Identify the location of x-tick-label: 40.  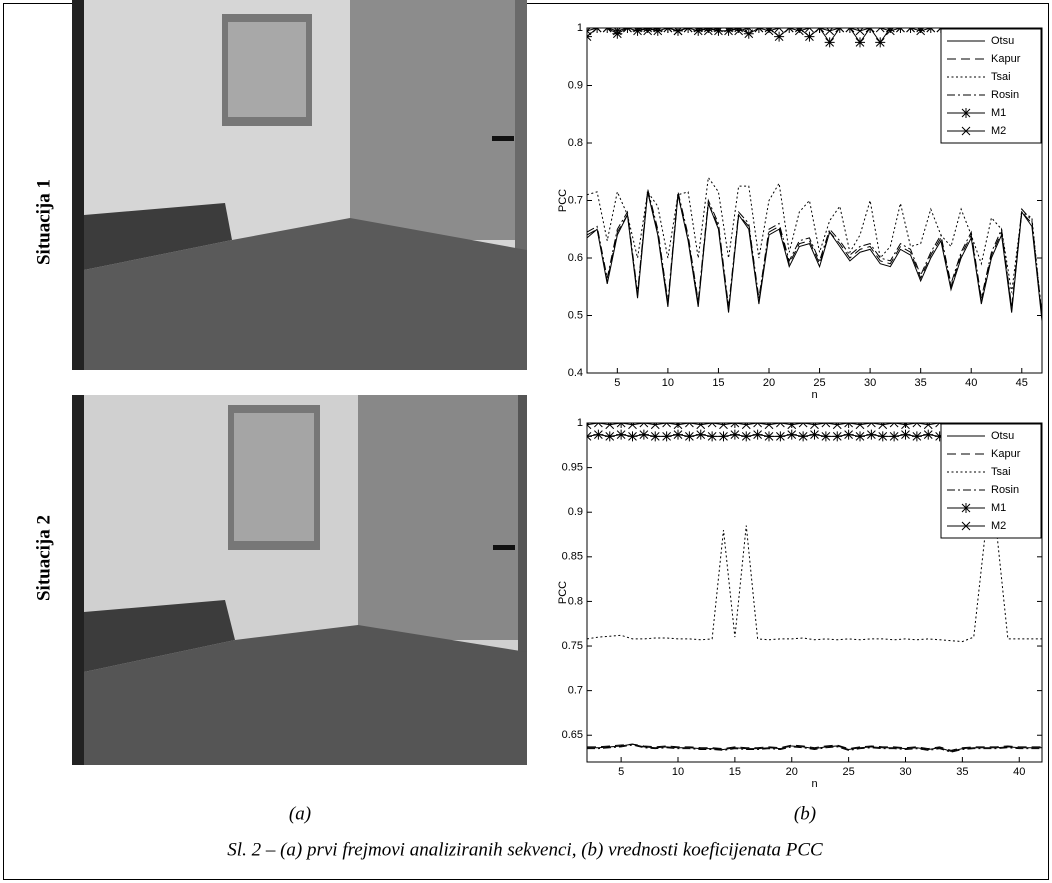
(971, 383).